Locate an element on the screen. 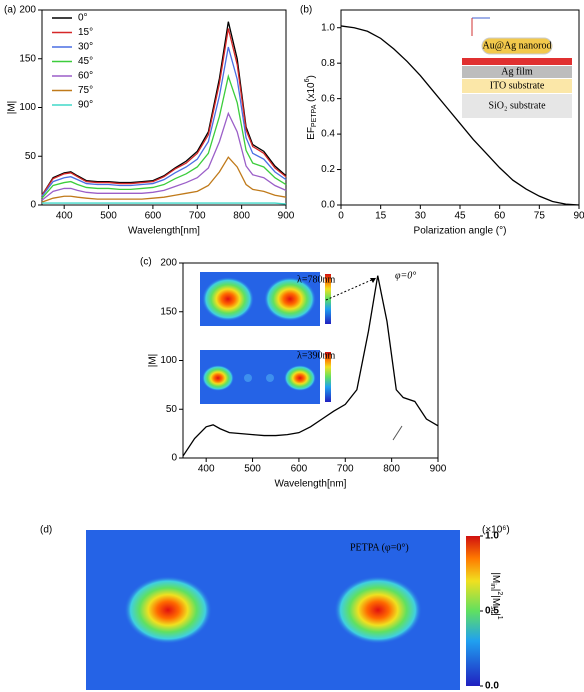  legend-label: 0° is located at coordinates (83, 18).